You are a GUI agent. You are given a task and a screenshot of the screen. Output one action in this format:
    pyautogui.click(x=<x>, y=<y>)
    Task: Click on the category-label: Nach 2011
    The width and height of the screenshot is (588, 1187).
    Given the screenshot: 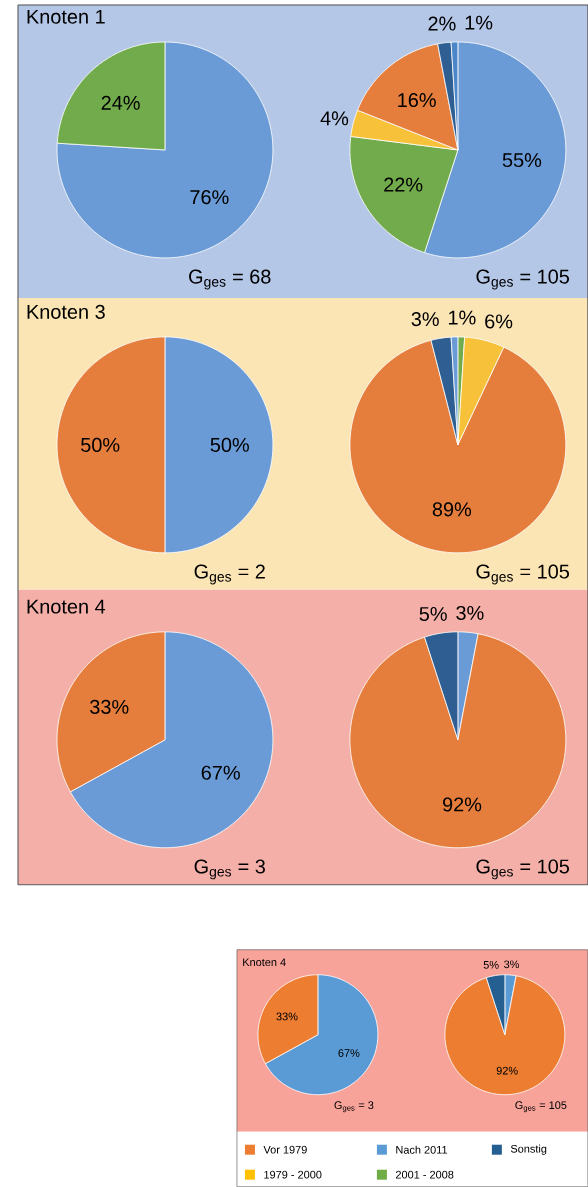 What is the action you would take?
    pyautogui.click(x=421, y=1149)
    